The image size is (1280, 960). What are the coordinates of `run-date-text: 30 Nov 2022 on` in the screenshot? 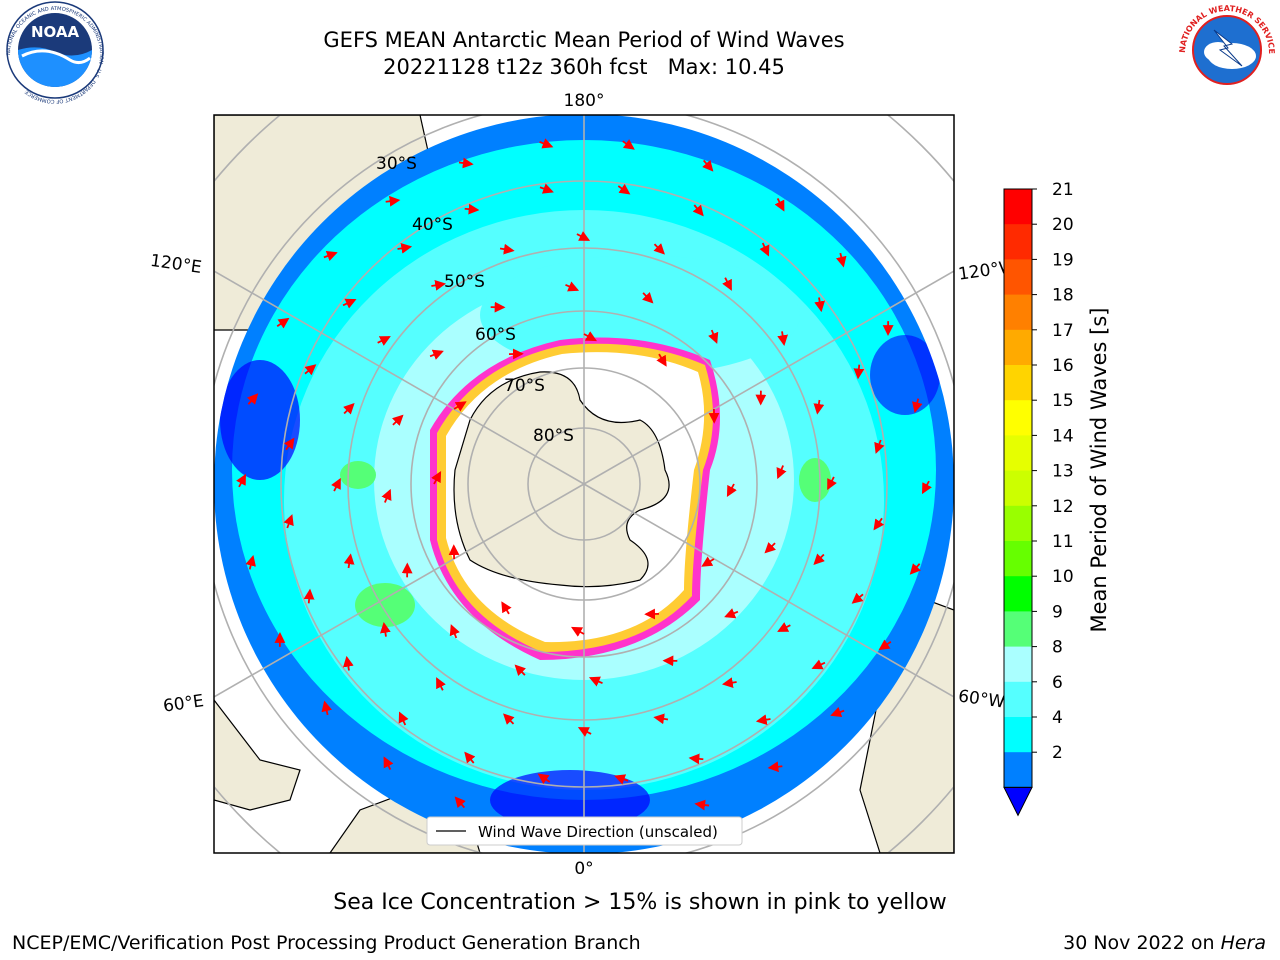 It's located at (1142, 943).